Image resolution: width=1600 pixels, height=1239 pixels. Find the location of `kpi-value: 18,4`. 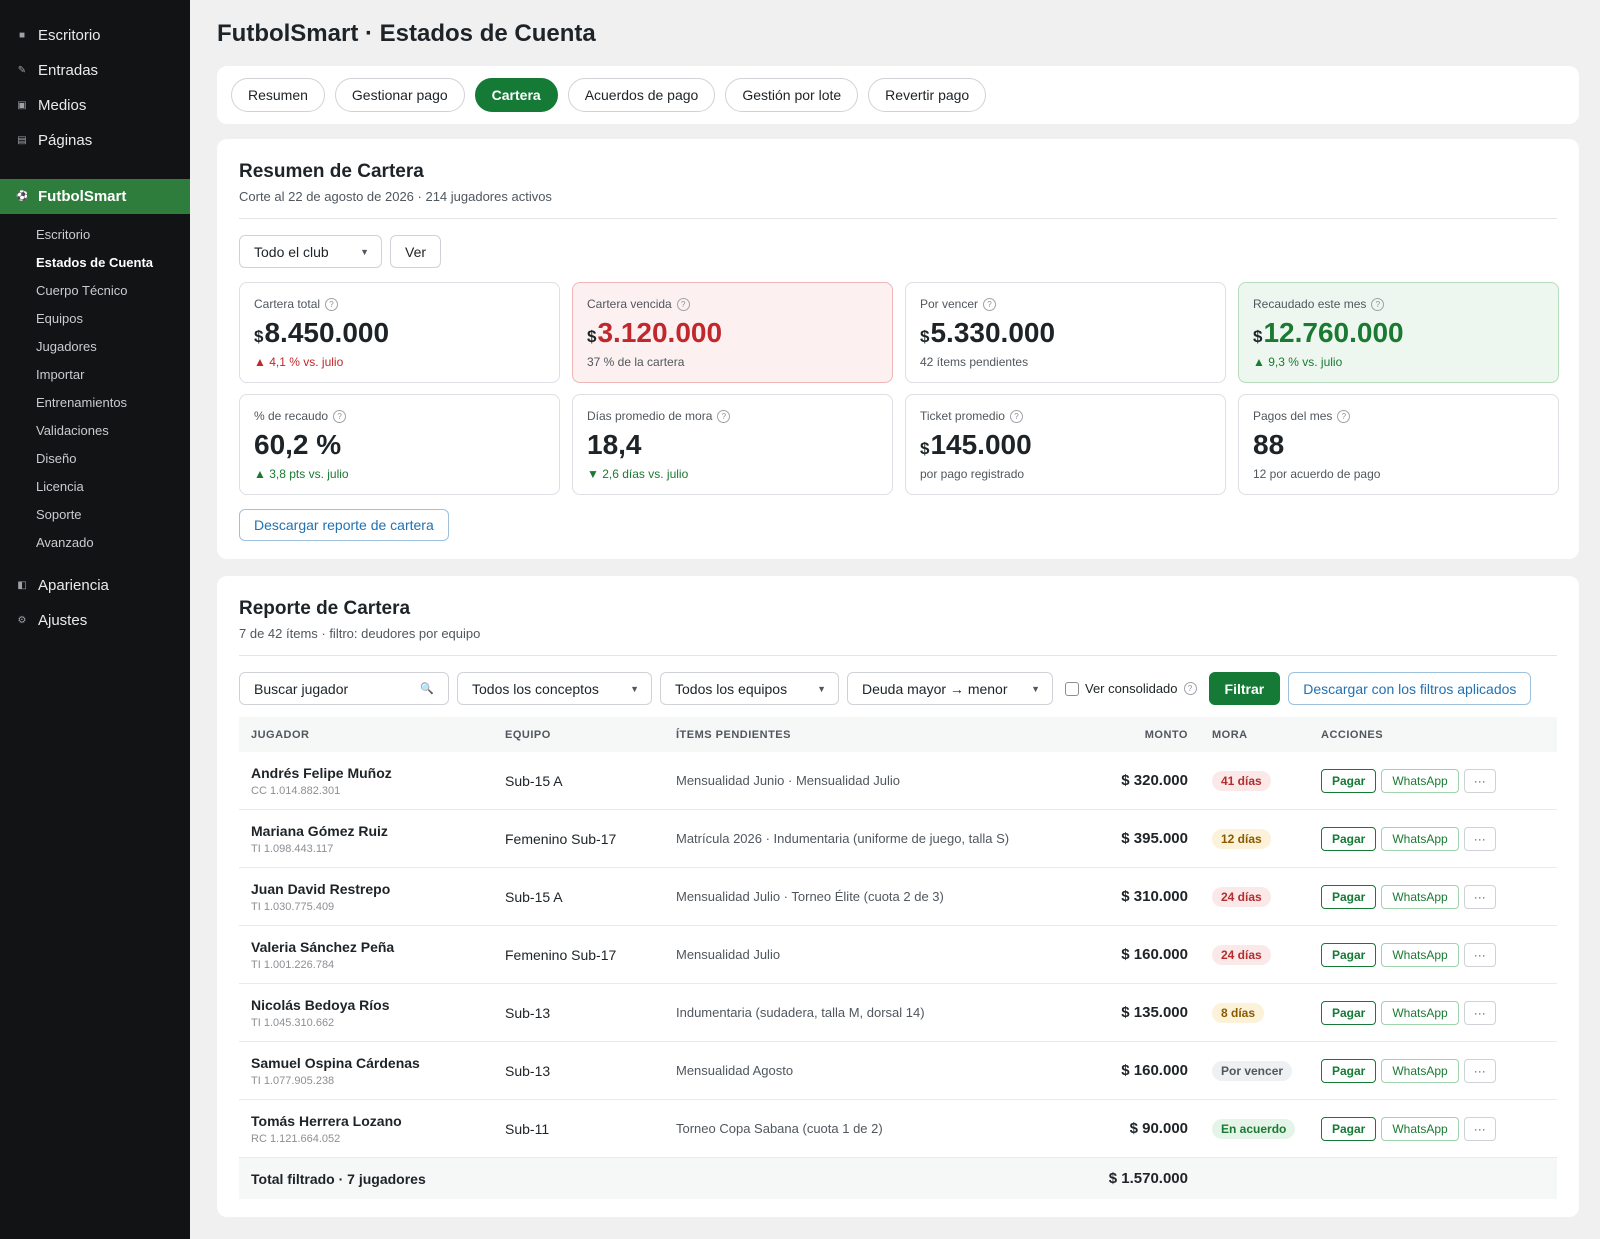

kpi-value: 18,4 is located at coordinates (614, 444).